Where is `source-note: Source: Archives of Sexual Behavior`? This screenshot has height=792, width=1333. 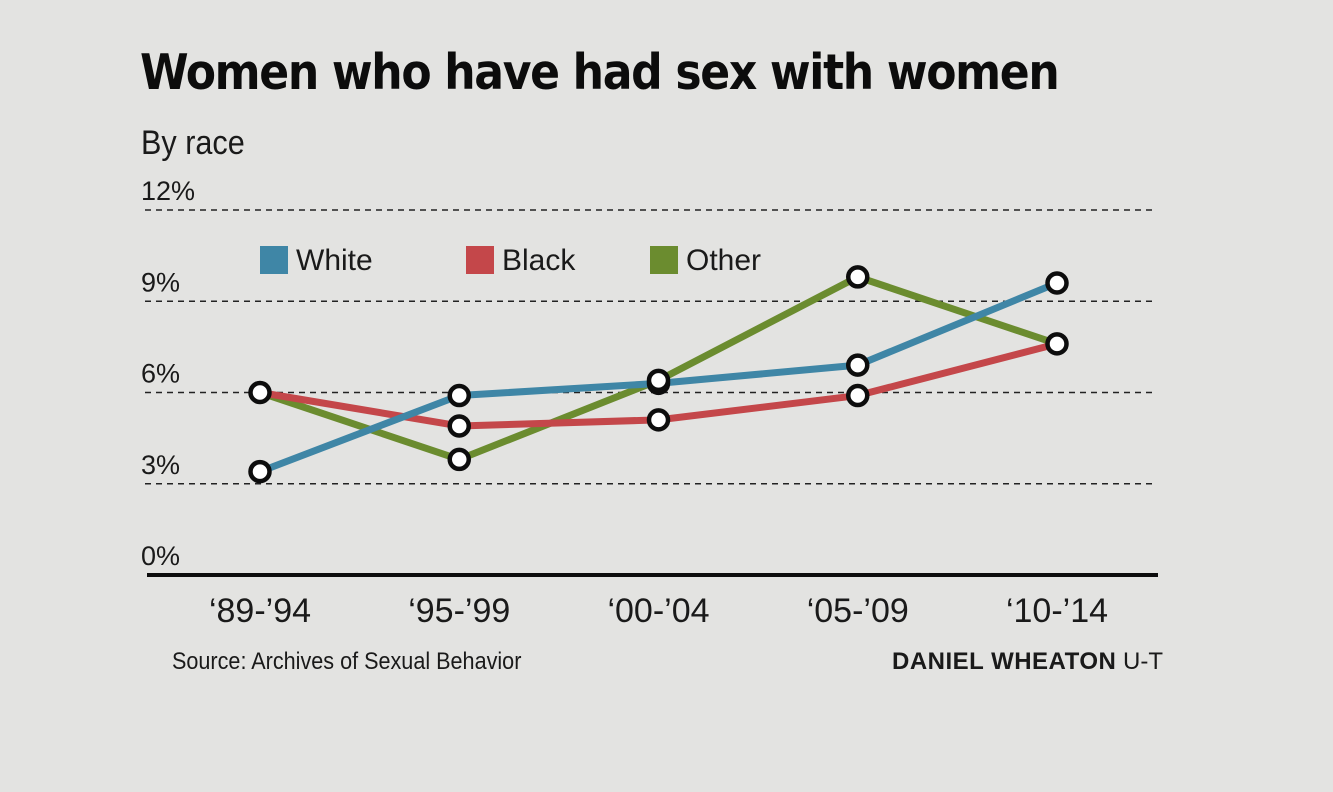 source-note: Source: Archives of Sexual Behavior is located at coordinates (347, 661).